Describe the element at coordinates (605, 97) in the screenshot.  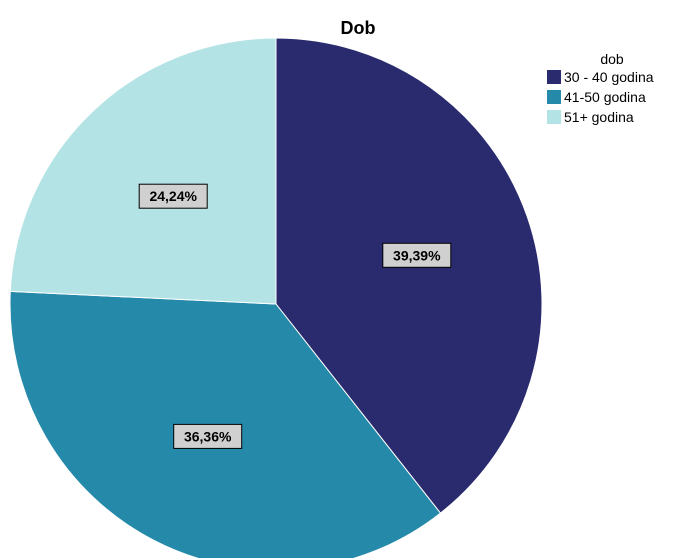
I see `legend-label-41-50-godina: 41-50 godina` at that location.